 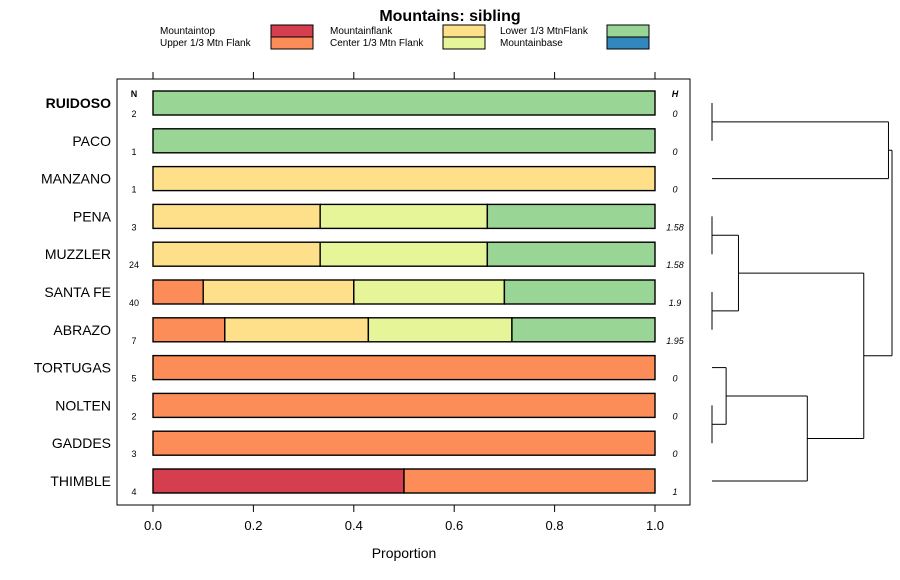 What do you see at coordinates (253, 525) in the screenshot?
I see `x-tick-label: 0.2` at bounding box center [253, 525].